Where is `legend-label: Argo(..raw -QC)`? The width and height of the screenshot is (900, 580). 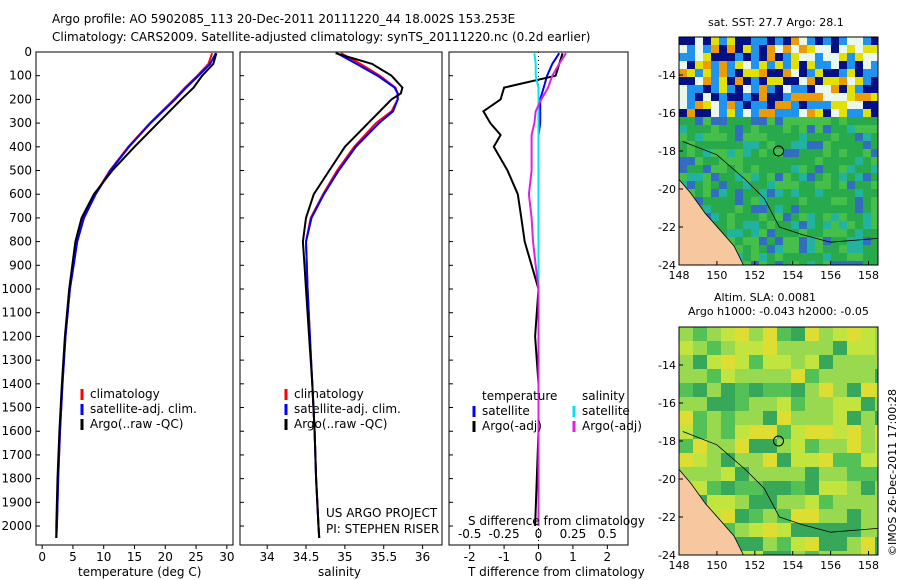 legend-label: Argo(..raw -QC) is located at coordinates (136, 424).